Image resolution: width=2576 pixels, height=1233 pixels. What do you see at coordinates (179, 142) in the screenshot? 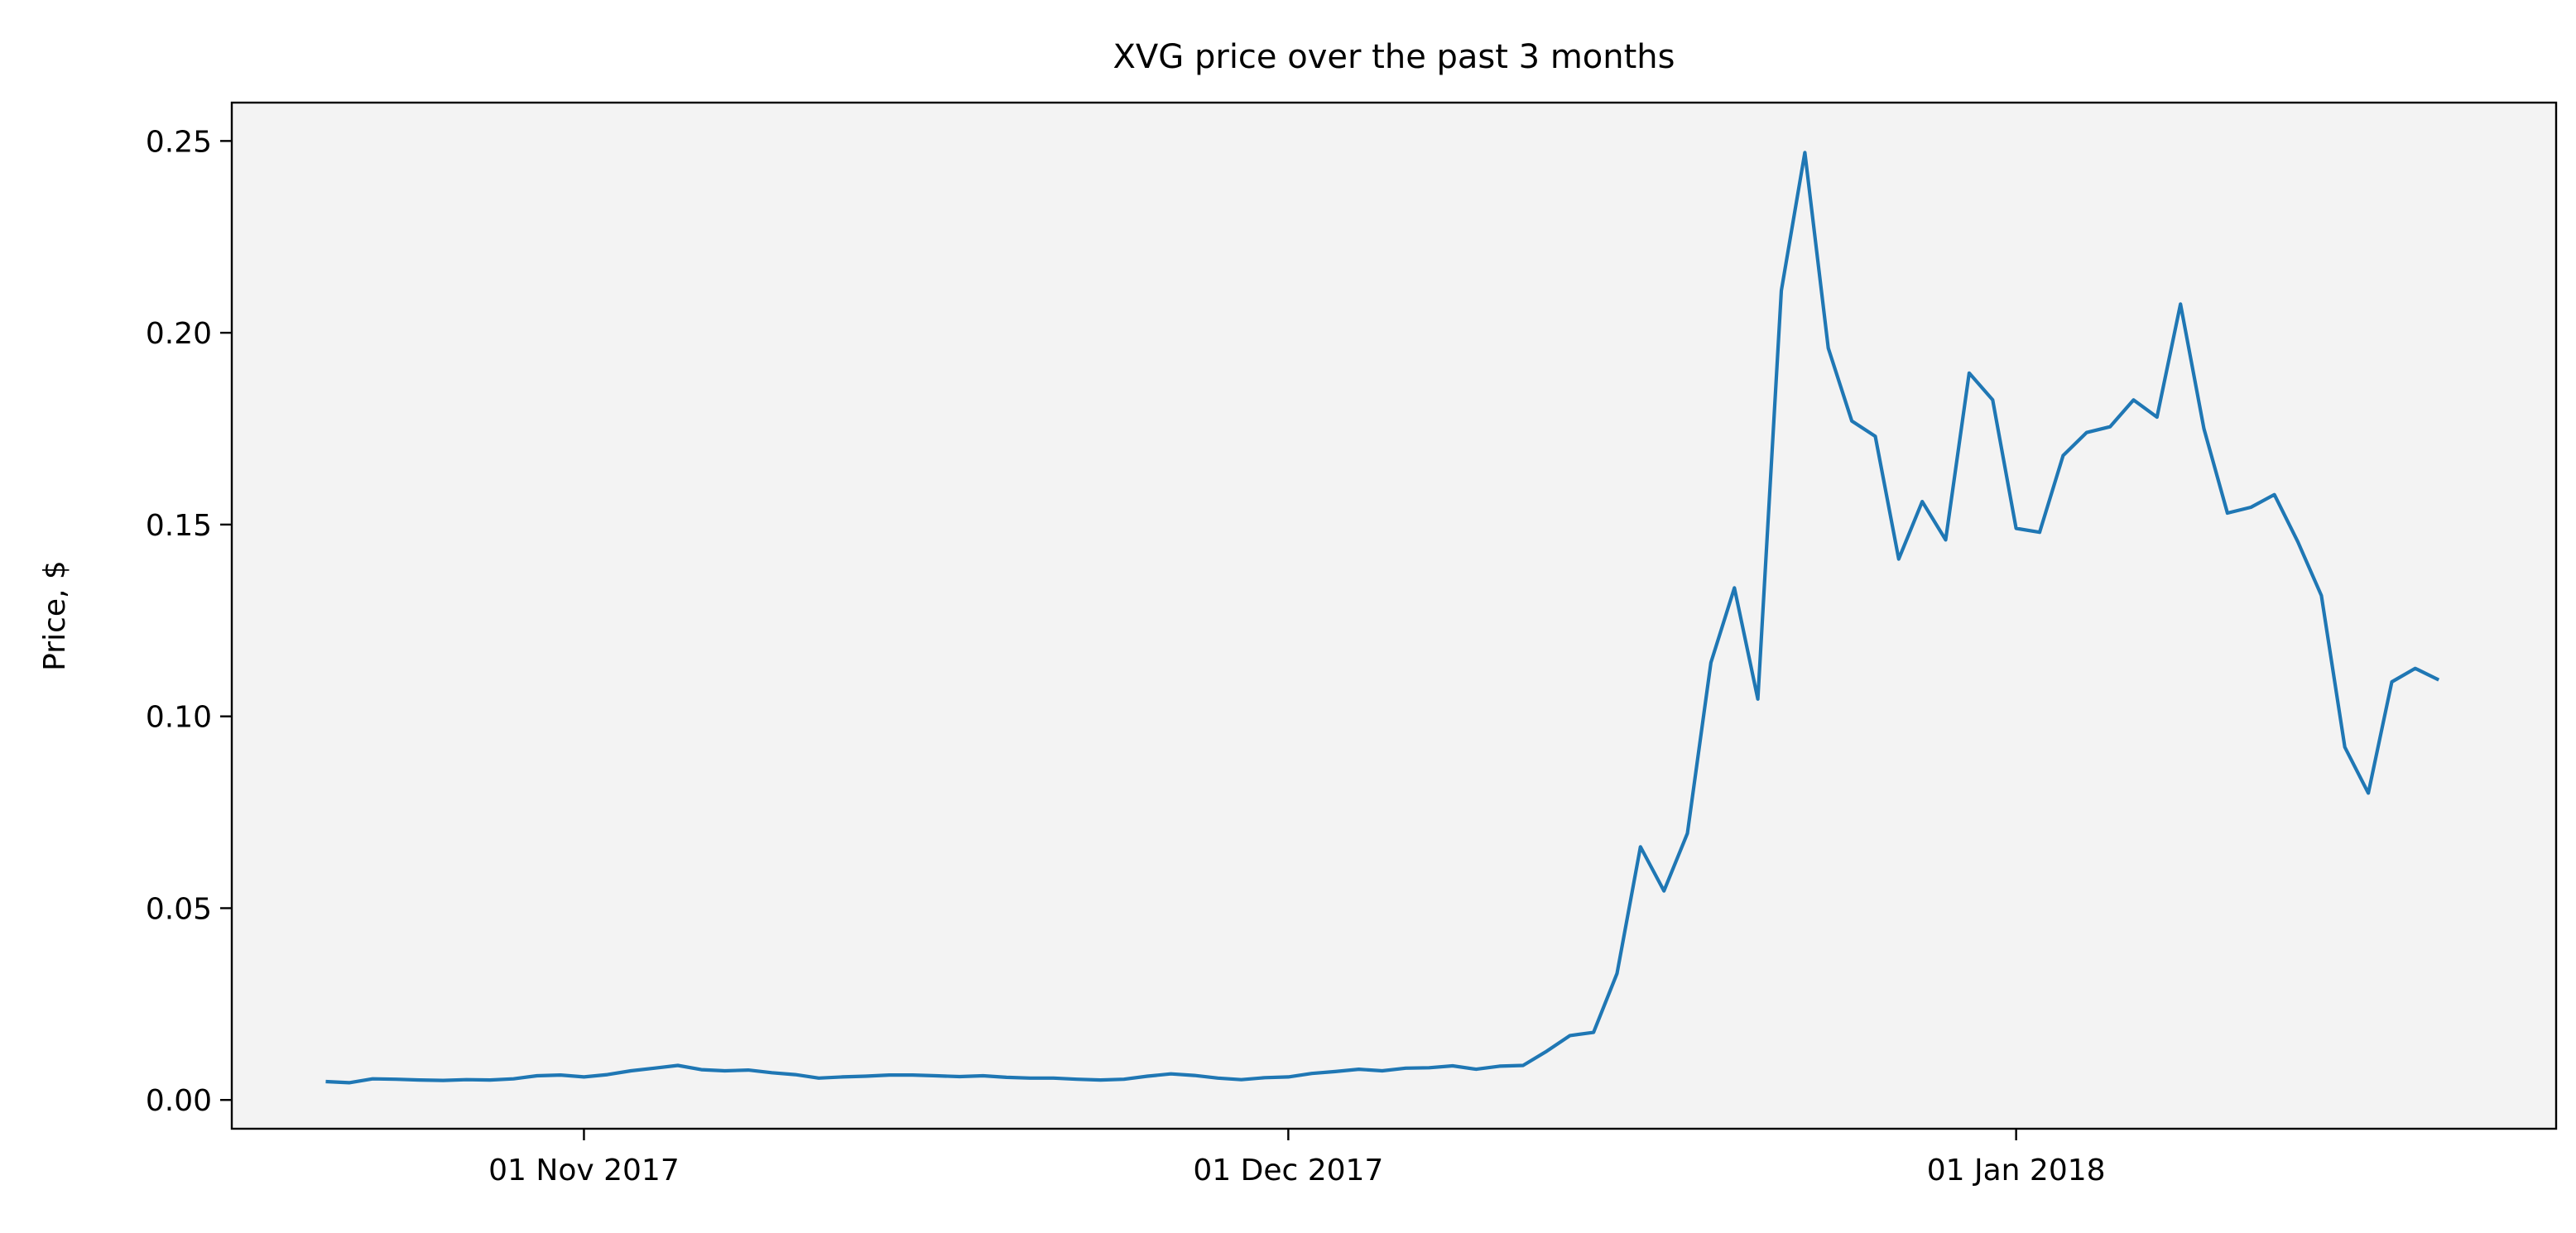
I see `y-tick-label: 0.25` at bounding box center [179, 142].